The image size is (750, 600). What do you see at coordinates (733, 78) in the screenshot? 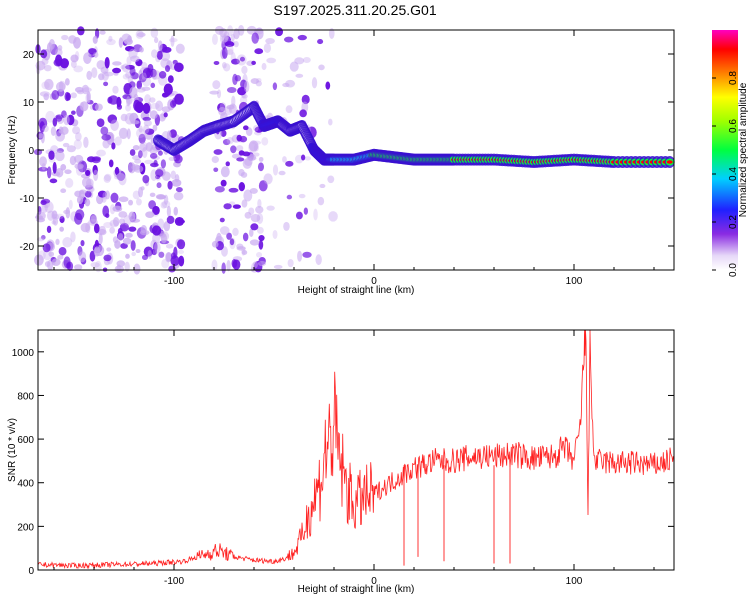
I see `colorbar-tick-label: 0.8` at bounding box center [733, 78].